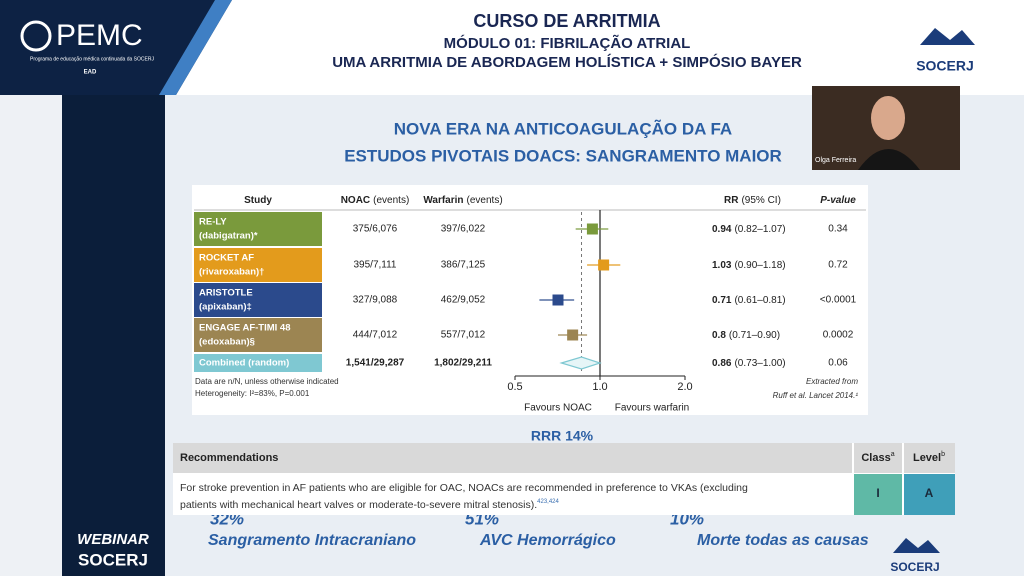  I want to click on rec-col-header: Classa, so click(877, 457).